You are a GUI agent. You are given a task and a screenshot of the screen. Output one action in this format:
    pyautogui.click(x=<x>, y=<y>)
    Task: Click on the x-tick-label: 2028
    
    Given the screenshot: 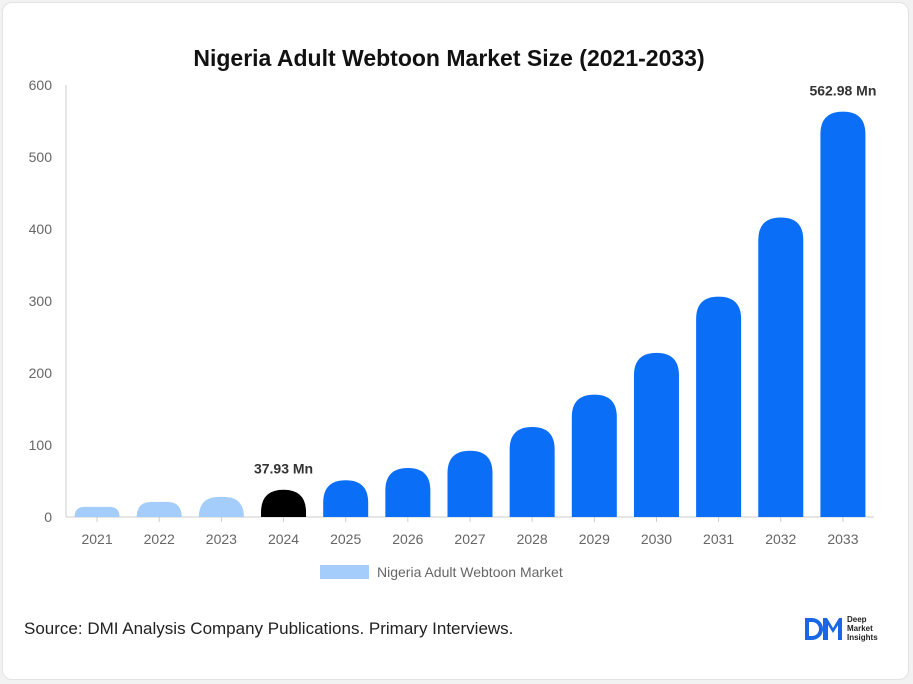 What is the action you would take?
    pyautogui.click(x=532, y=539)
    